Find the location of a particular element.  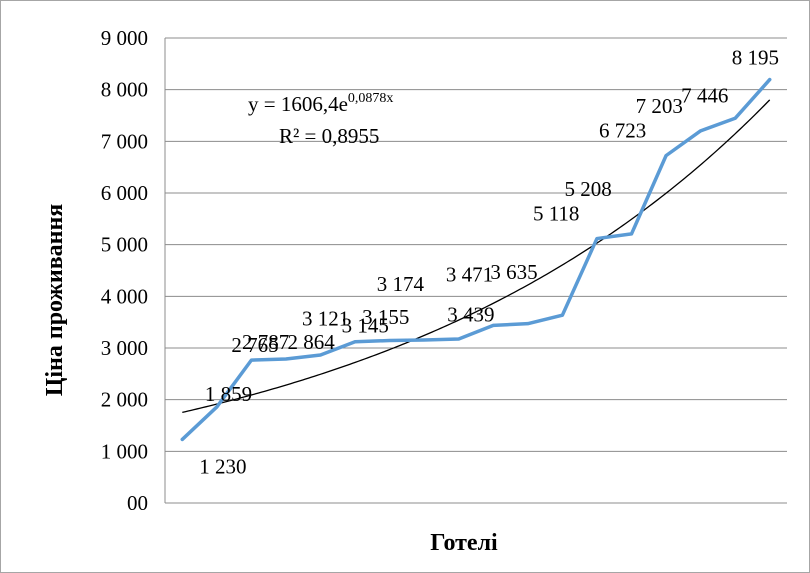

y-tick-label: 6 000 is located at coordinates (124, 193).